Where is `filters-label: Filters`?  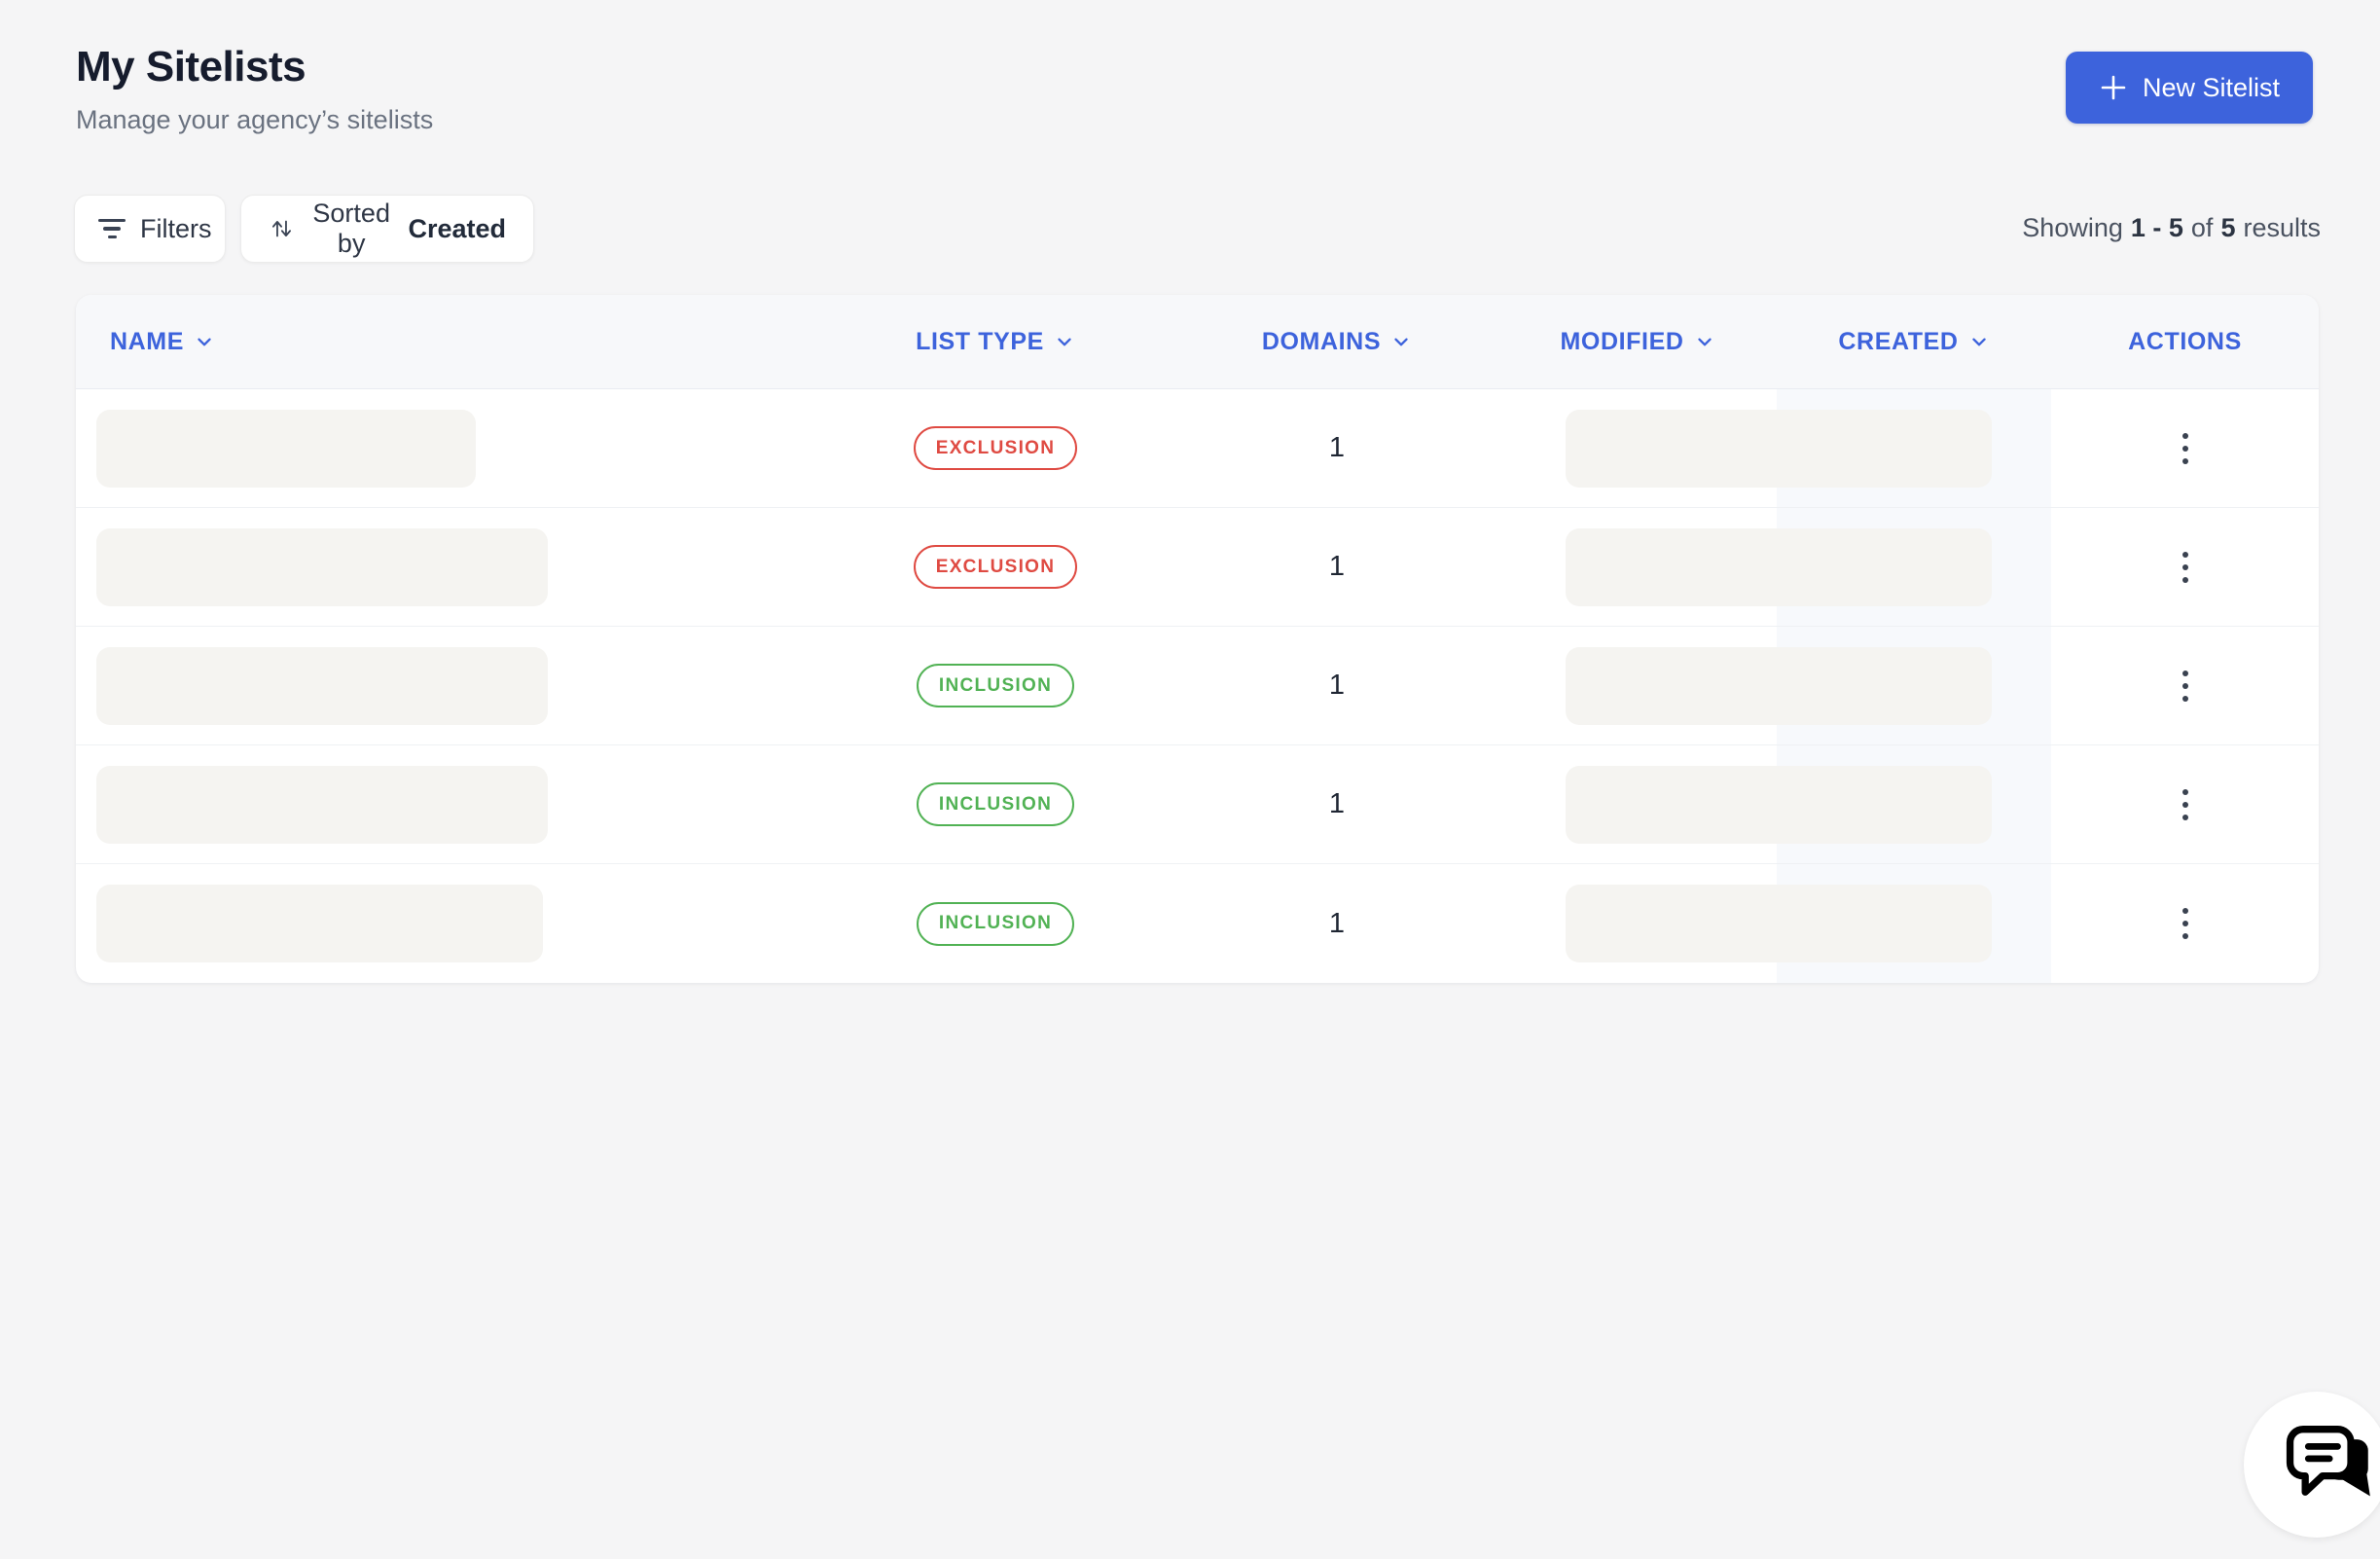 filters-label: Filters is located at coordinates (176, 228).